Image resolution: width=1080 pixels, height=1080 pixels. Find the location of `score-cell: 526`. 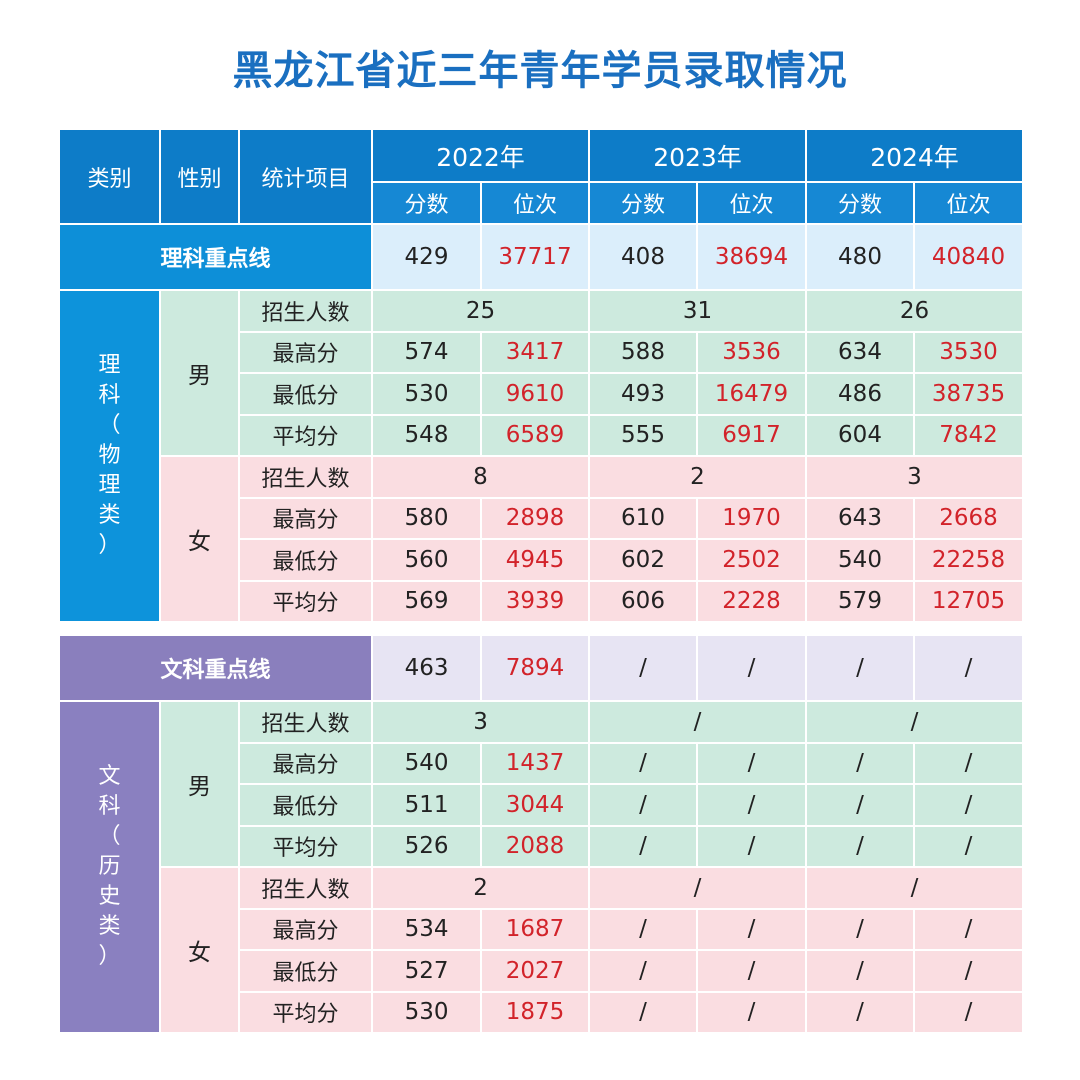

score-cell: 526 is located at coordinates (427, 846).